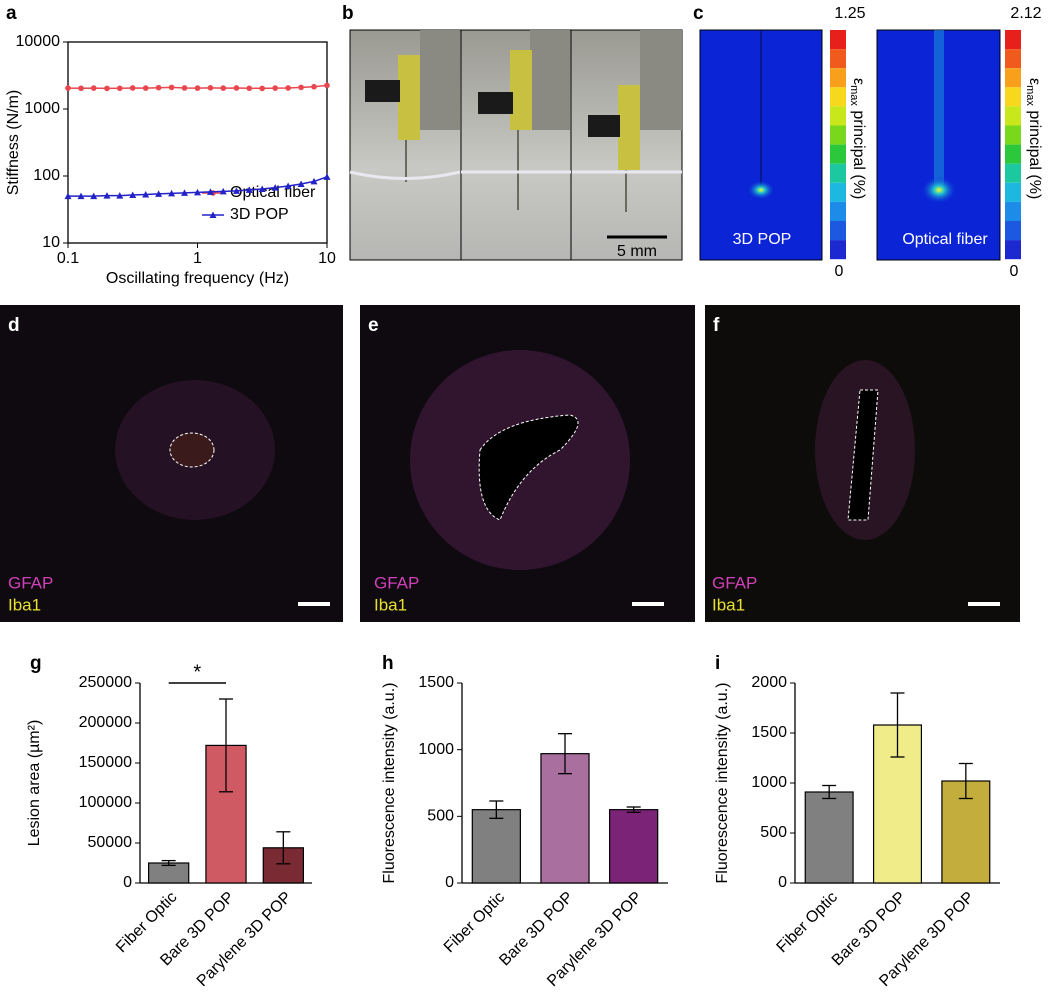 The width and height of the screenshot is (1050, 1006). Describe the element at coordinates (839, 271) in the screenshot. I see `colorbar-min: 0` at that location.